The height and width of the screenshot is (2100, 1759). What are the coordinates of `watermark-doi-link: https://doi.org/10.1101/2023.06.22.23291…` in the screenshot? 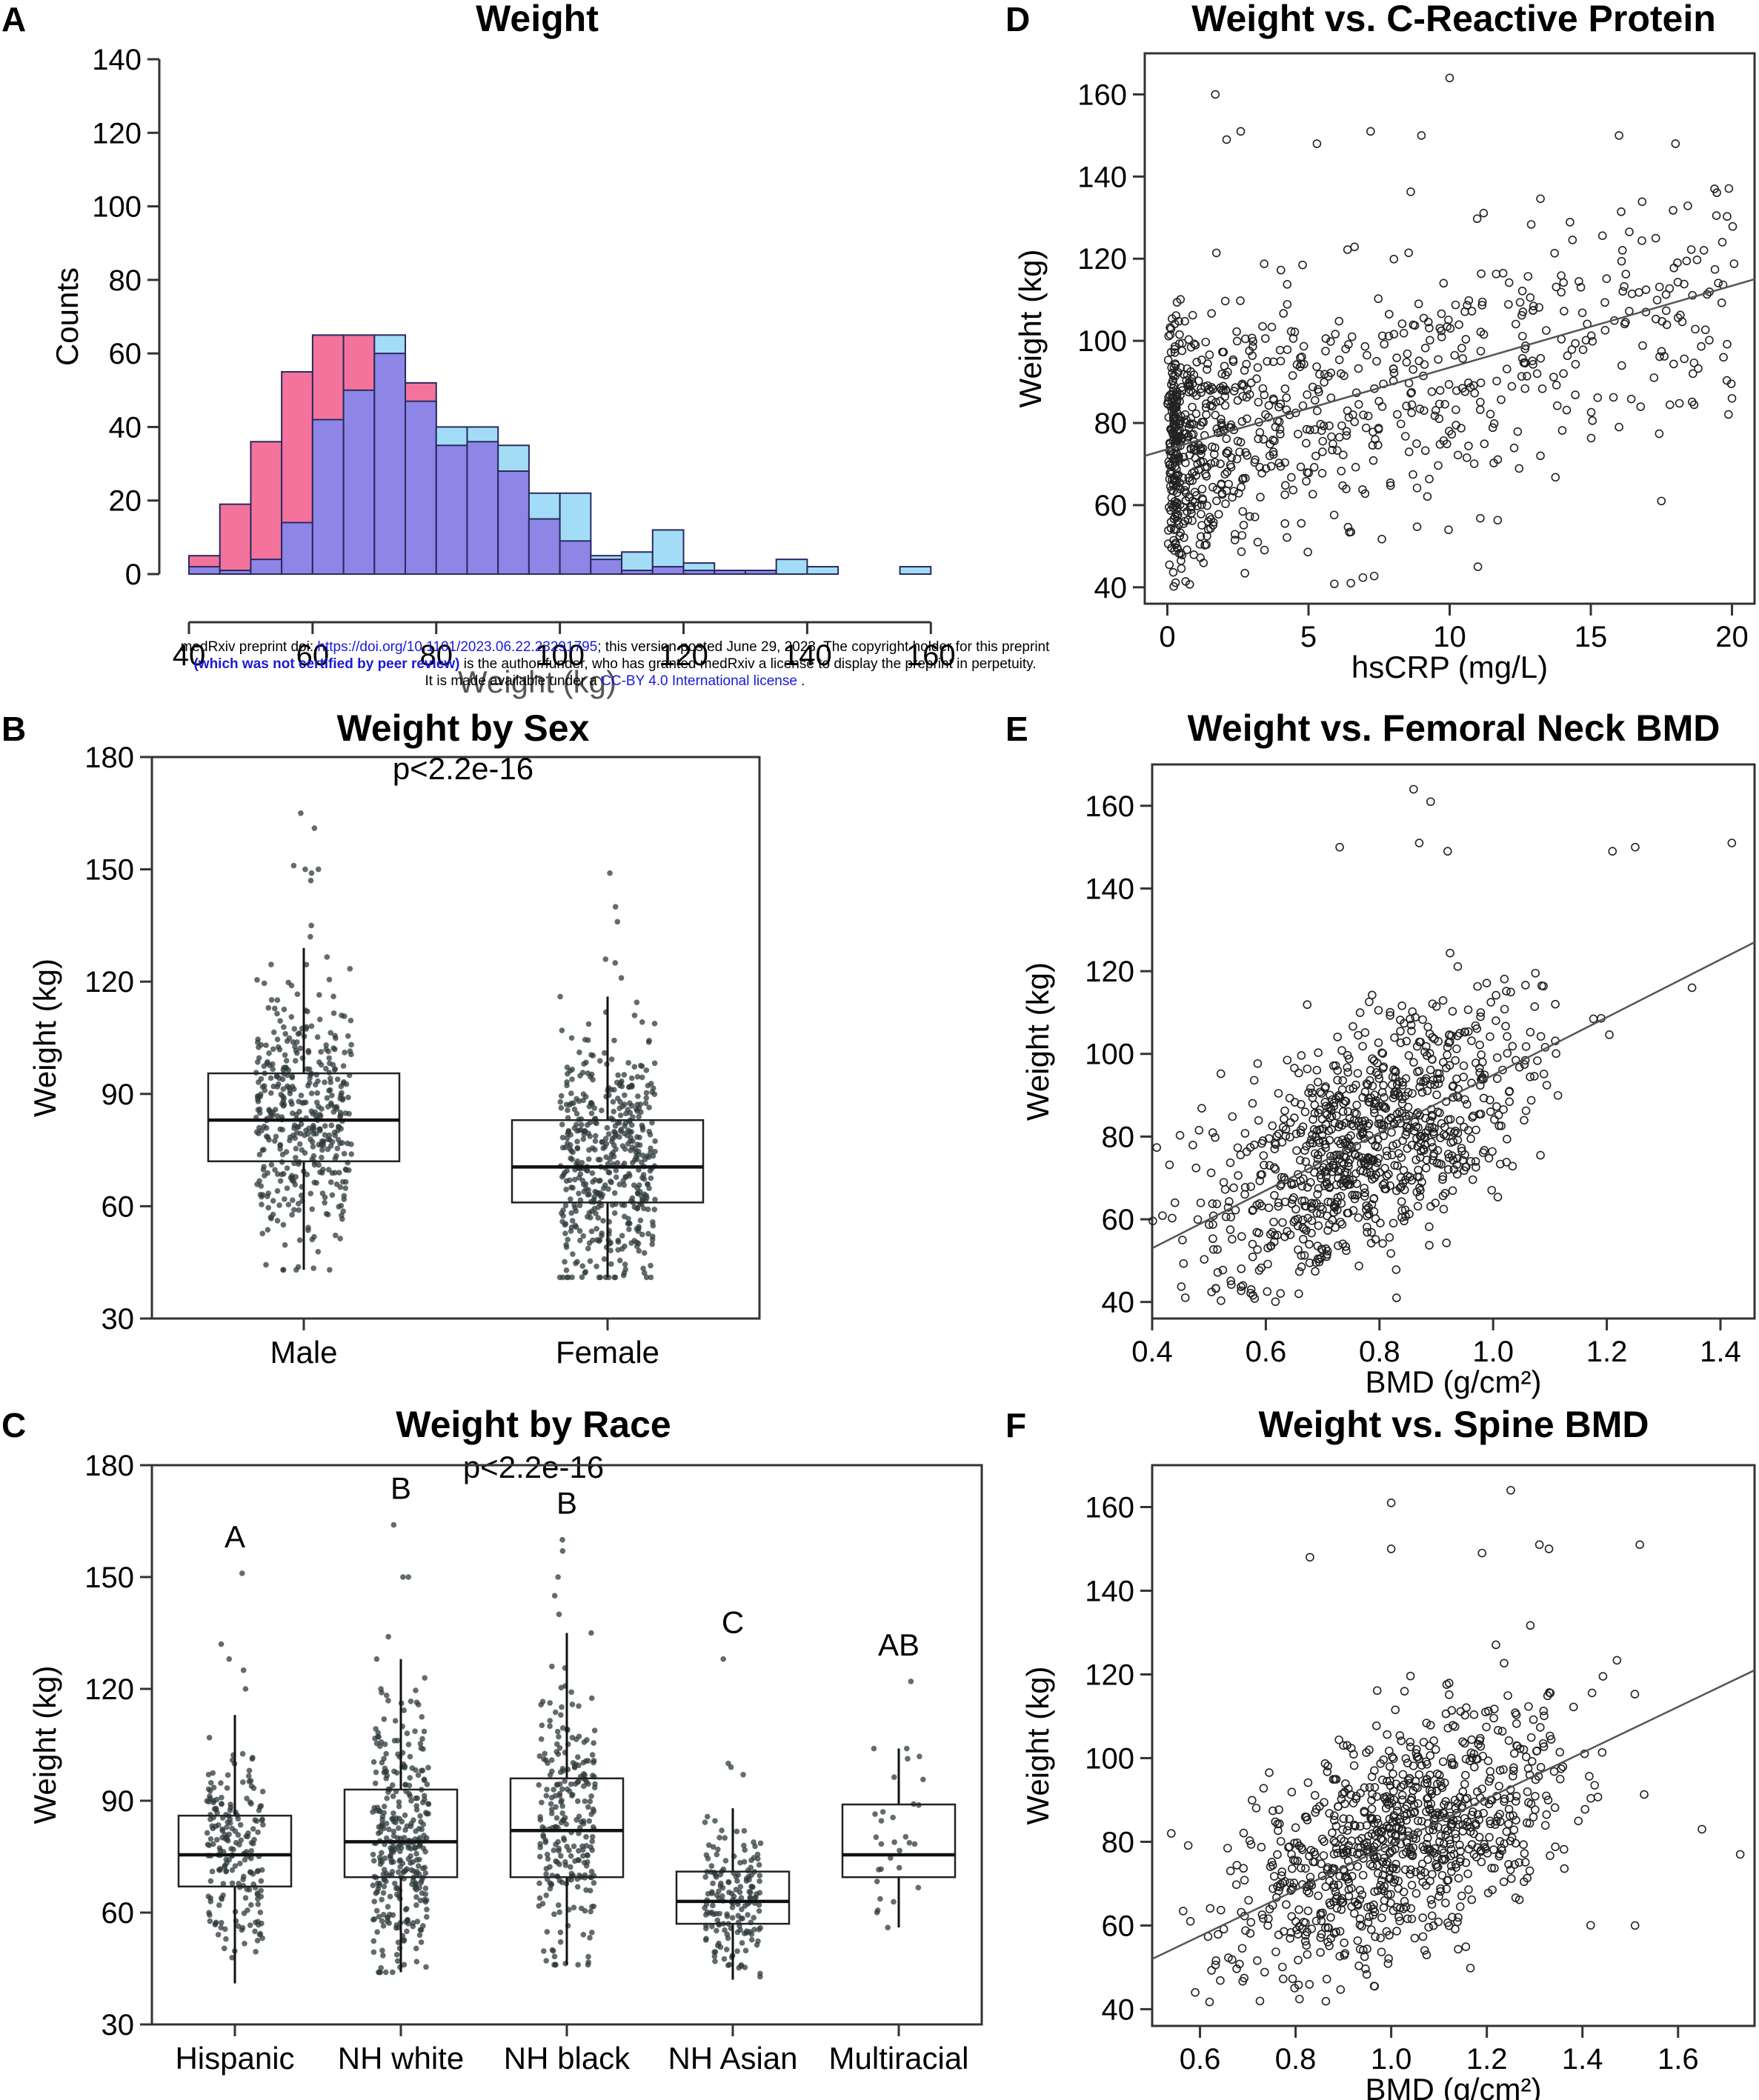 It's located at (457, 647).